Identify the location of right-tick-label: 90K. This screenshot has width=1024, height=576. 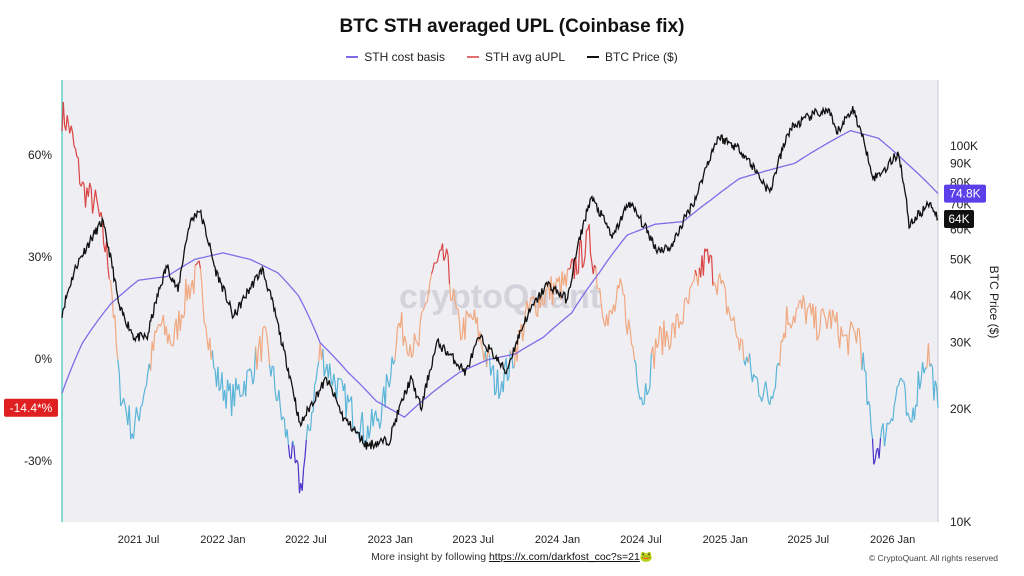
(960, 163).